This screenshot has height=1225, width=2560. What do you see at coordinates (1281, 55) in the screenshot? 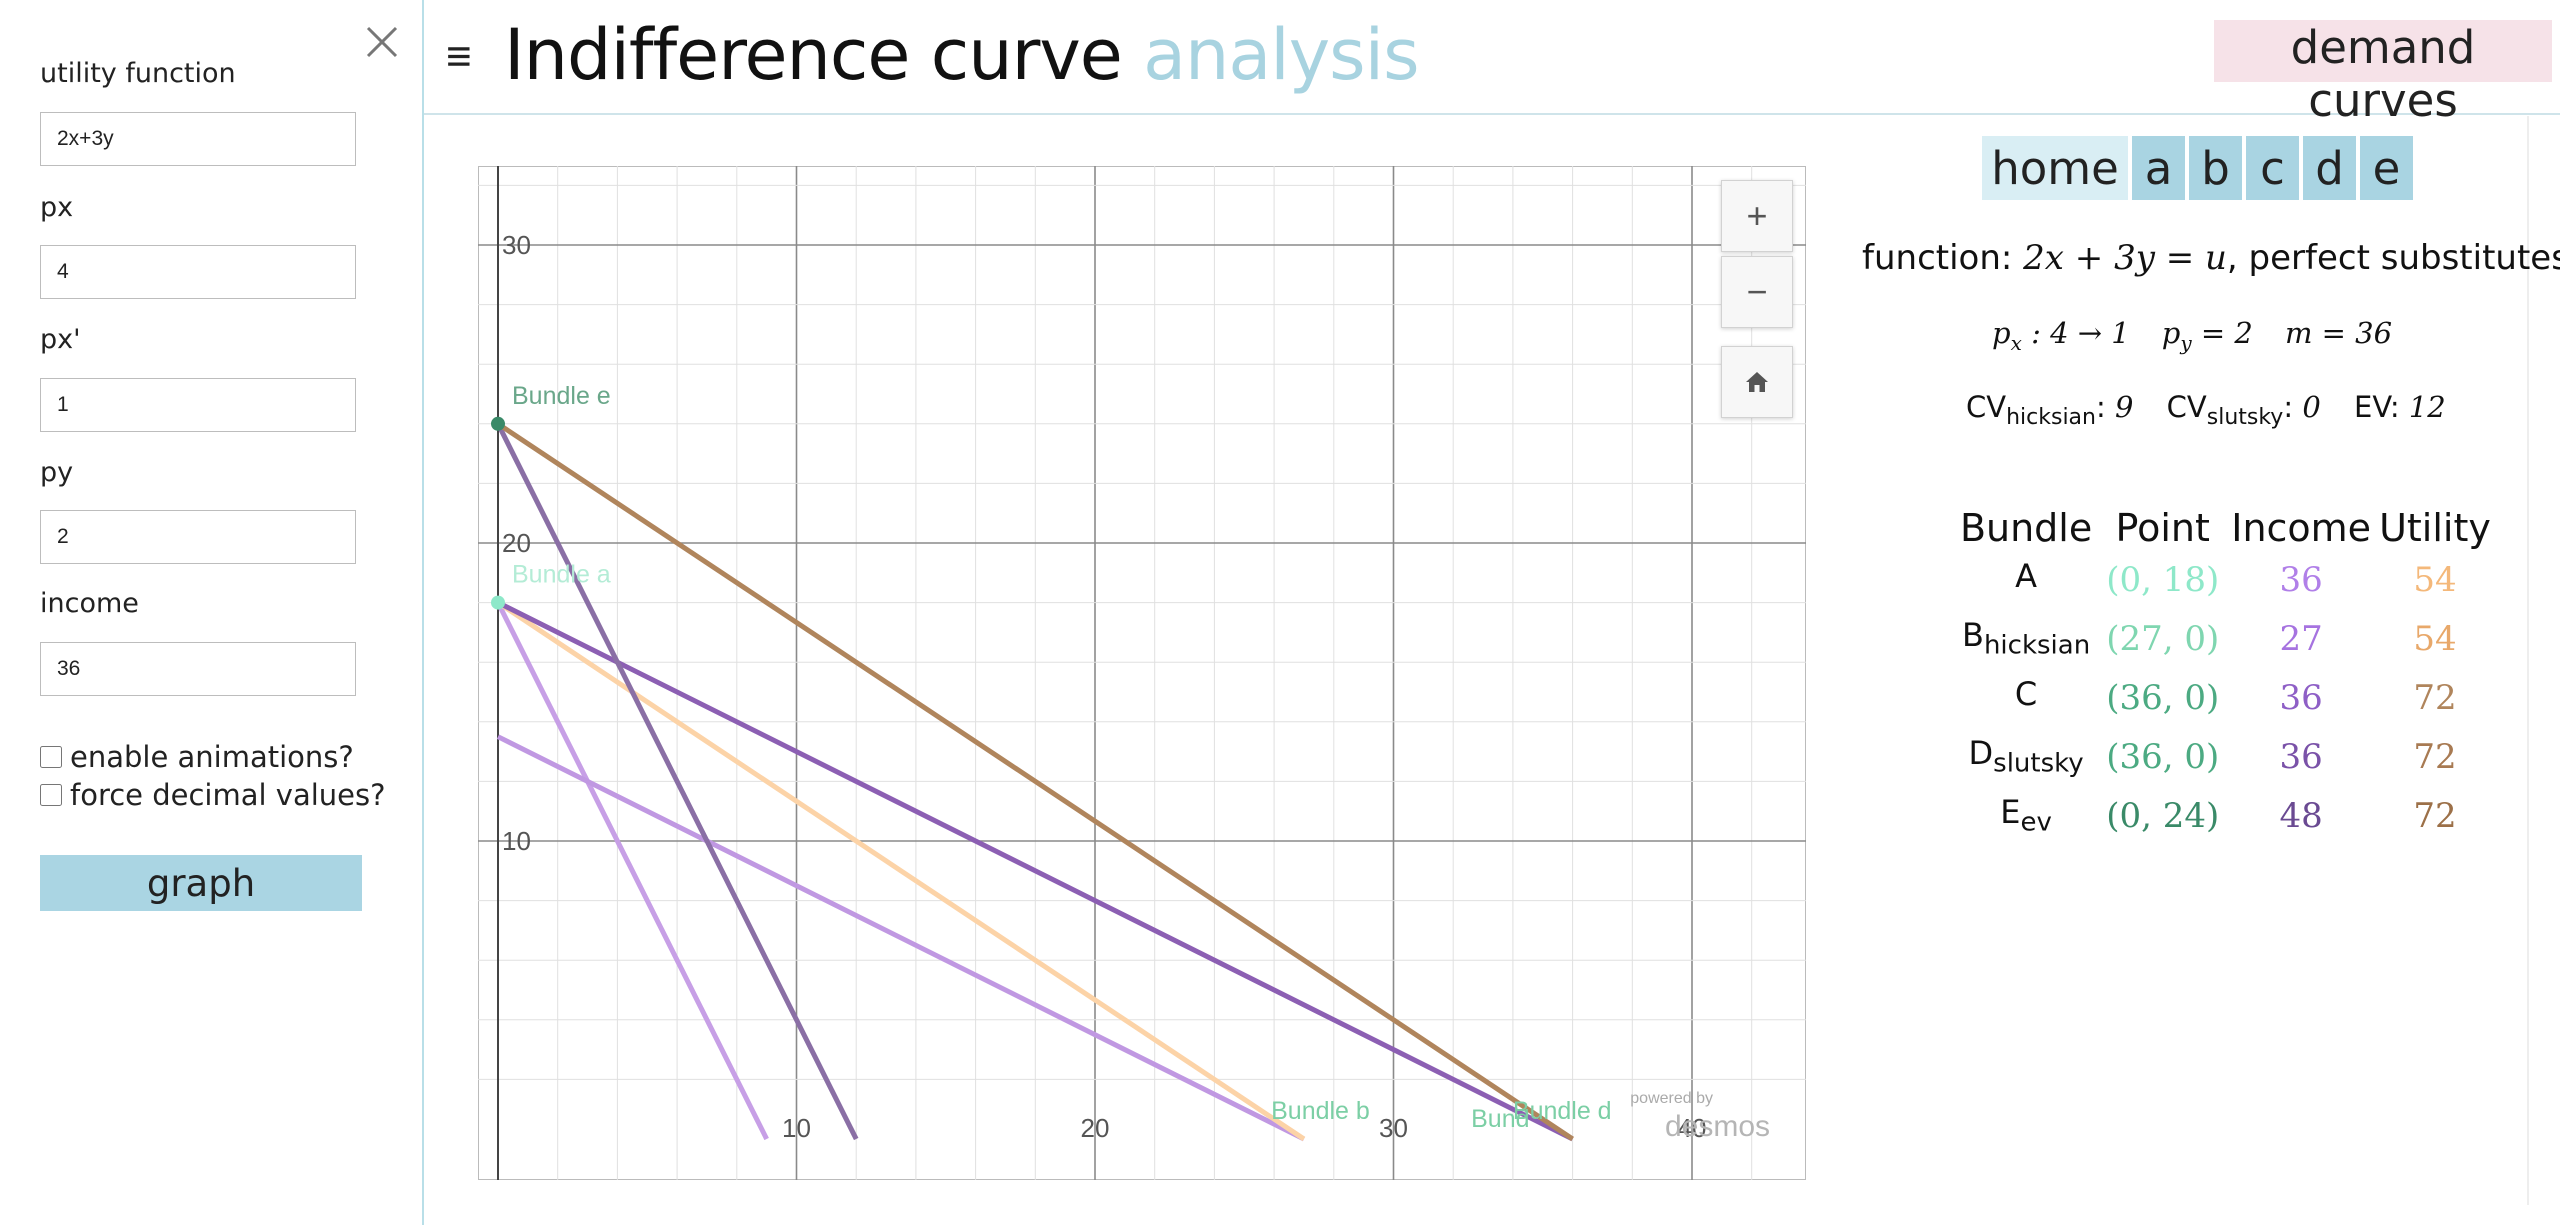
I see `title-accent: analysis` at bounding box center [1281, 55].